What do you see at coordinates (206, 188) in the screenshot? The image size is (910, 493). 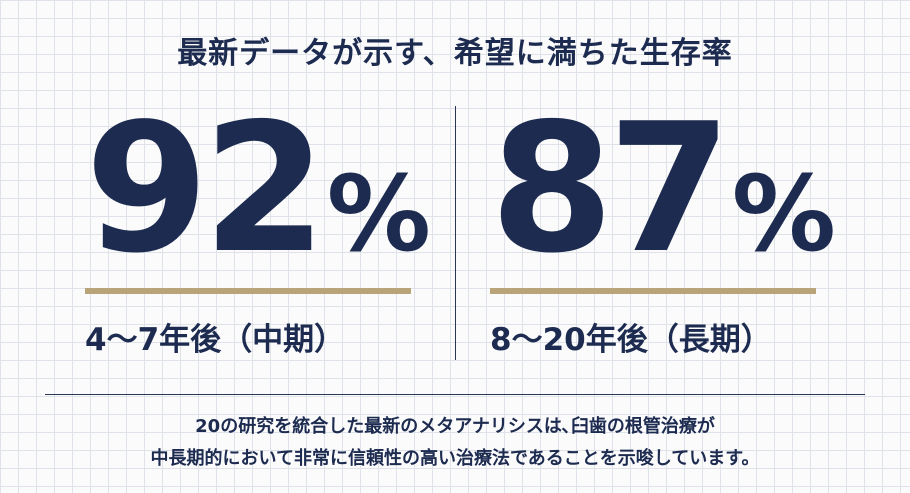 I see `stat-value: 92` at bounding box center [206, 188].